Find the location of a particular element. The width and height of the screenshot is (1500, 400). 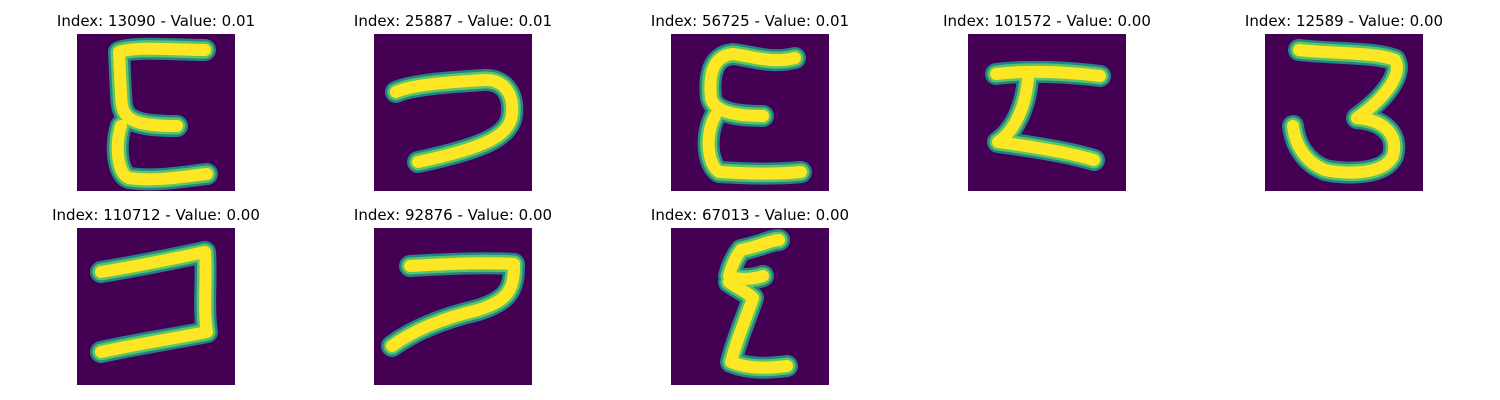

panel-title-4: Index: 101572 - Value: 0.00 is located at coordinates (1047, 21).